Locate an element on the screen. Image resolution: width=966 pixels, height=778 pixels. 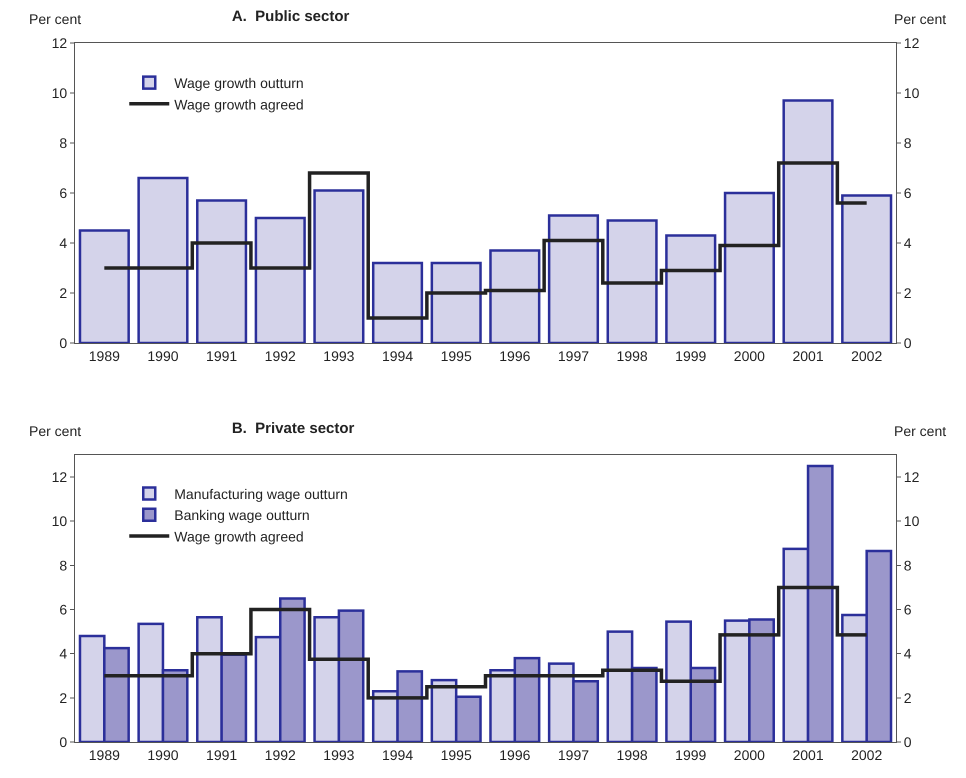
chart-title: B. Private sector is located at coordinates (293, 428).